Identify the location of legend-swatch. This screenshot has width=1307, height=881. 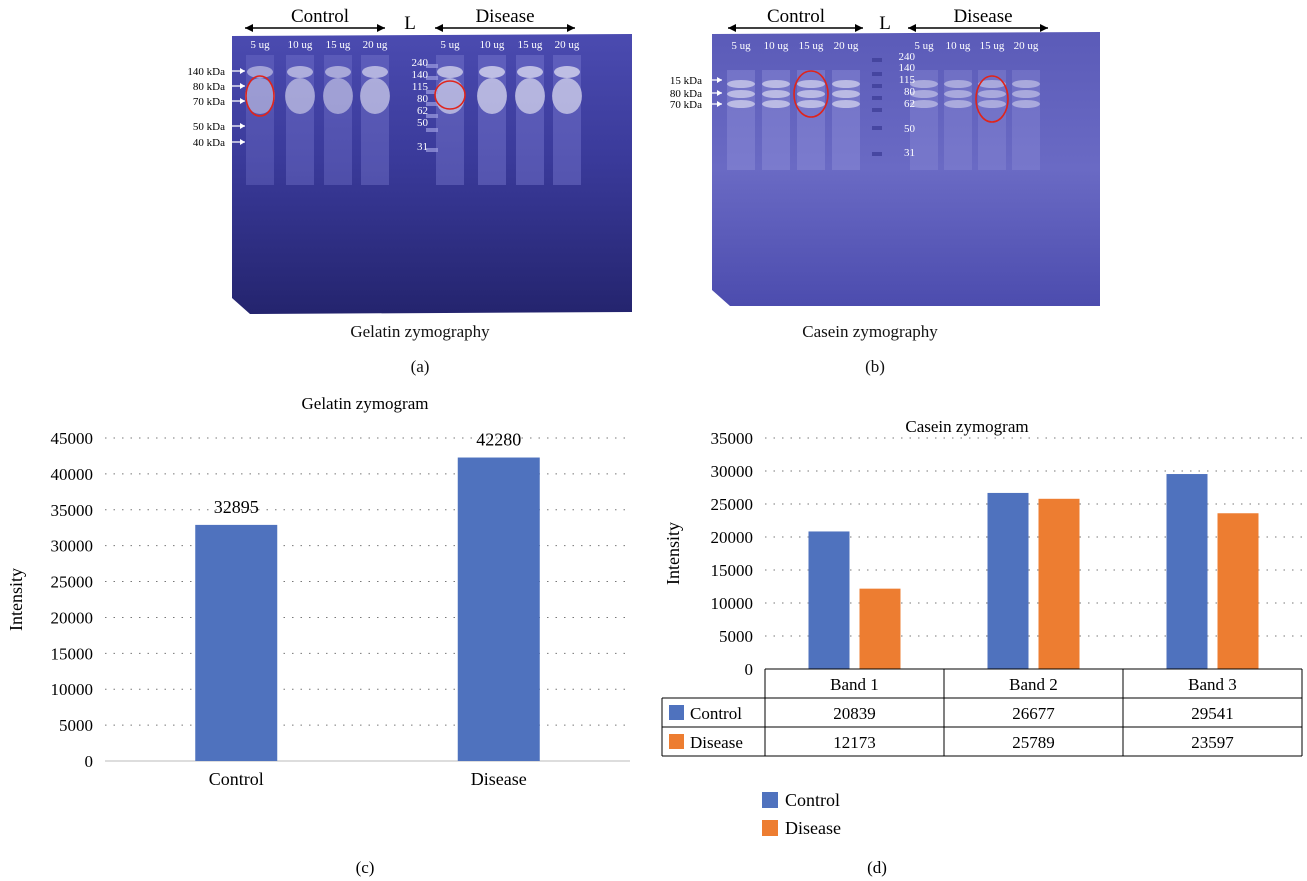
(770, 800).